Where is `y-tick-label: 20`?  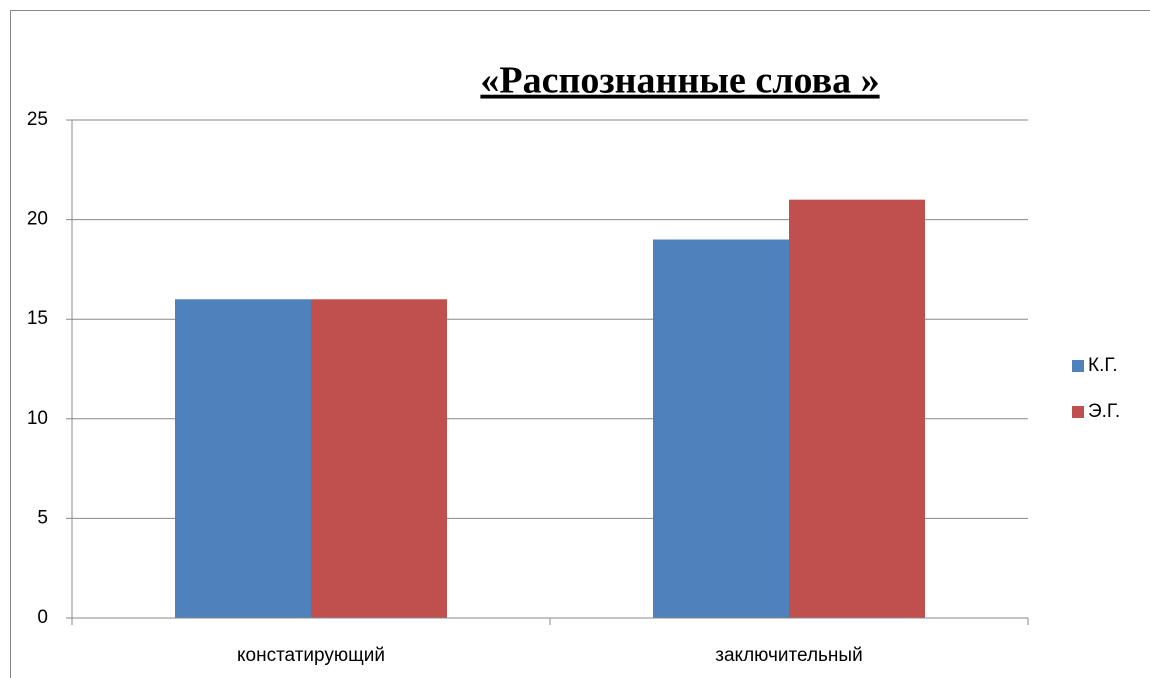 y-tick-label: 20 is located at coordinates (37, 219).